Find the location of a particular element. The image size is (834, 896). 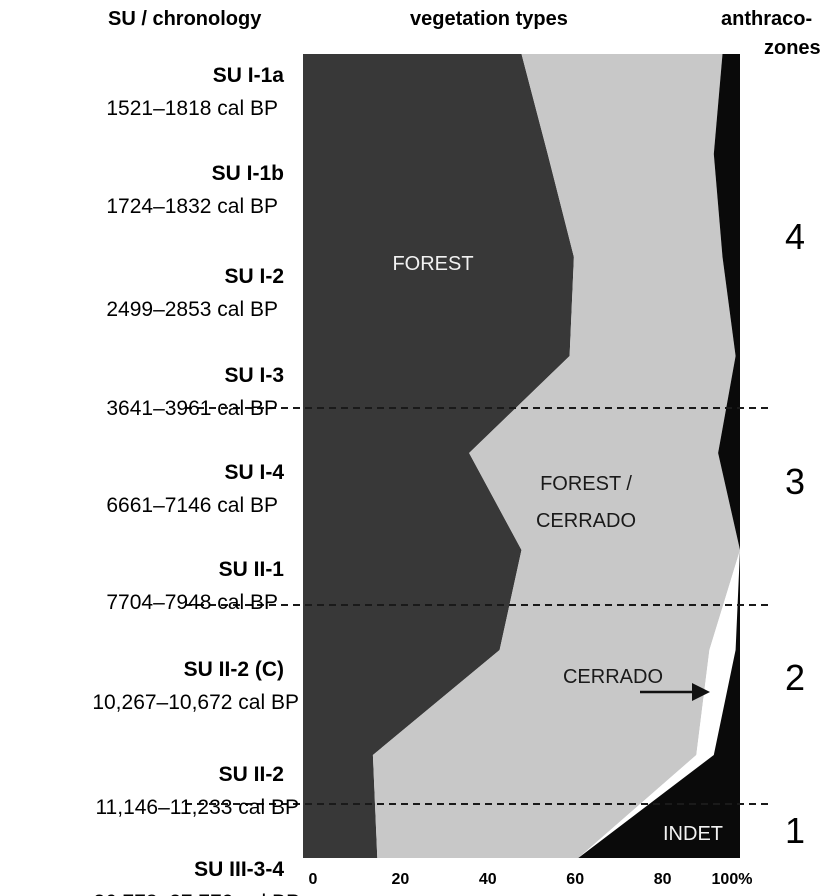

header-vegetation: vegetation types is located at coordinates (489, 19).